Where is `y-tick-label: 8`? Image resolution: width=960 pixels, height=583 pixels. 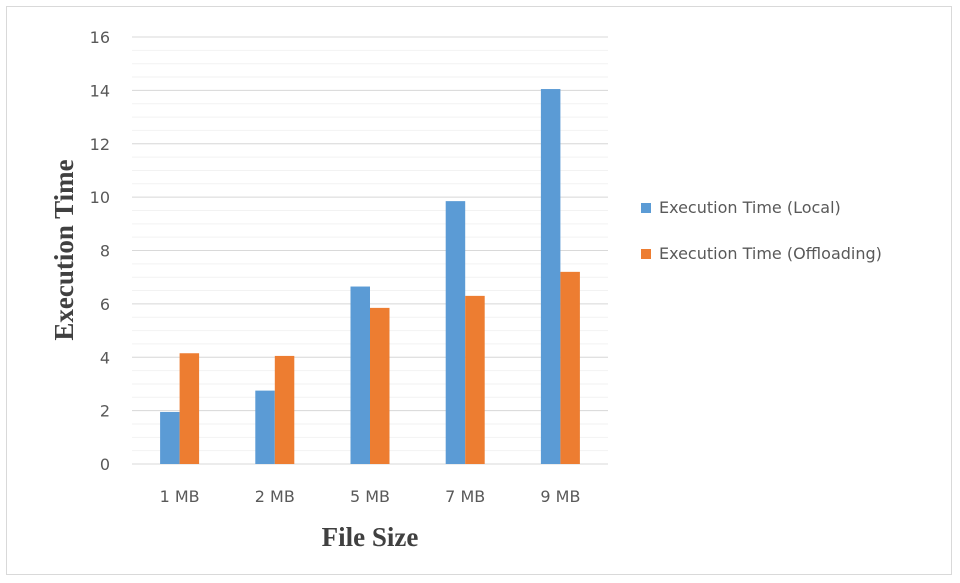
y-tick-label: 8 is located at coordinates (105, 251).